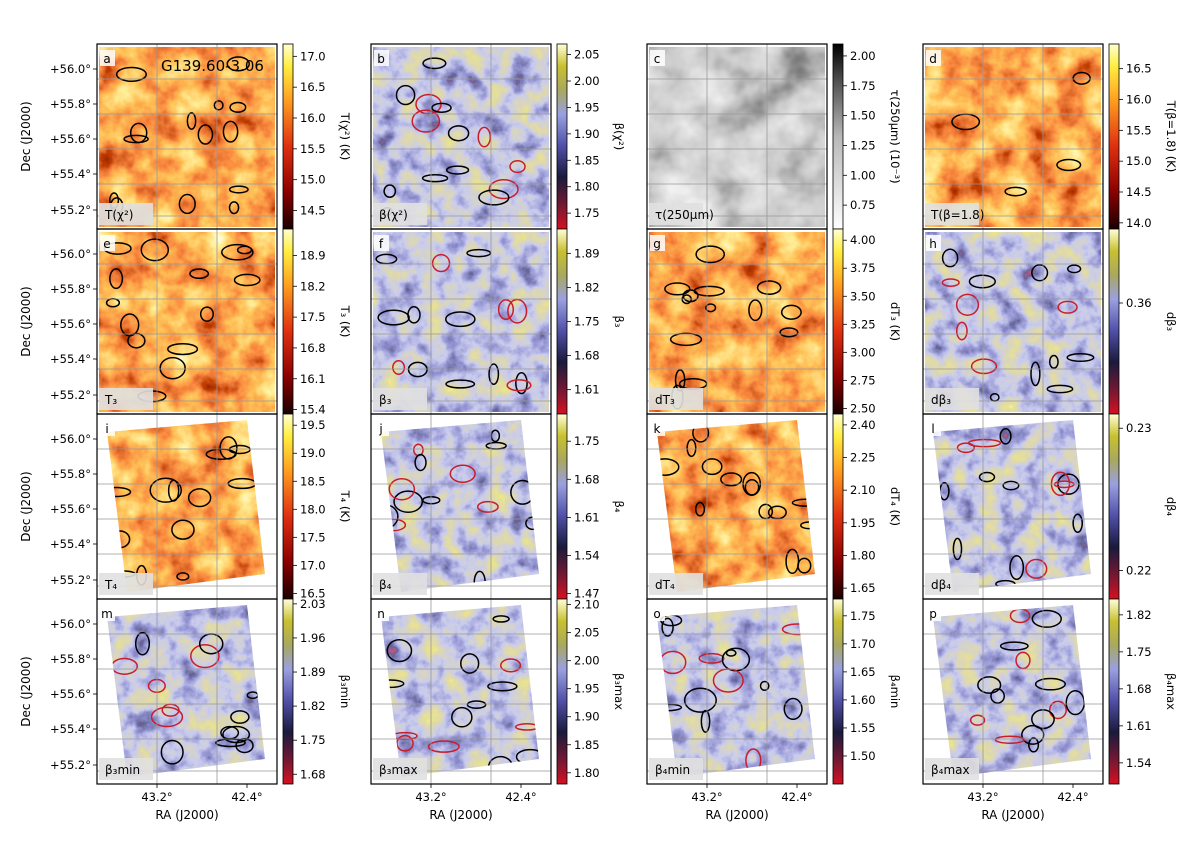 The image size is (1200, 842). What do you see at coordinates (619, 507) in the screenshot?
I see `colorbar-label: β₄` at bounding box center [619, 507].